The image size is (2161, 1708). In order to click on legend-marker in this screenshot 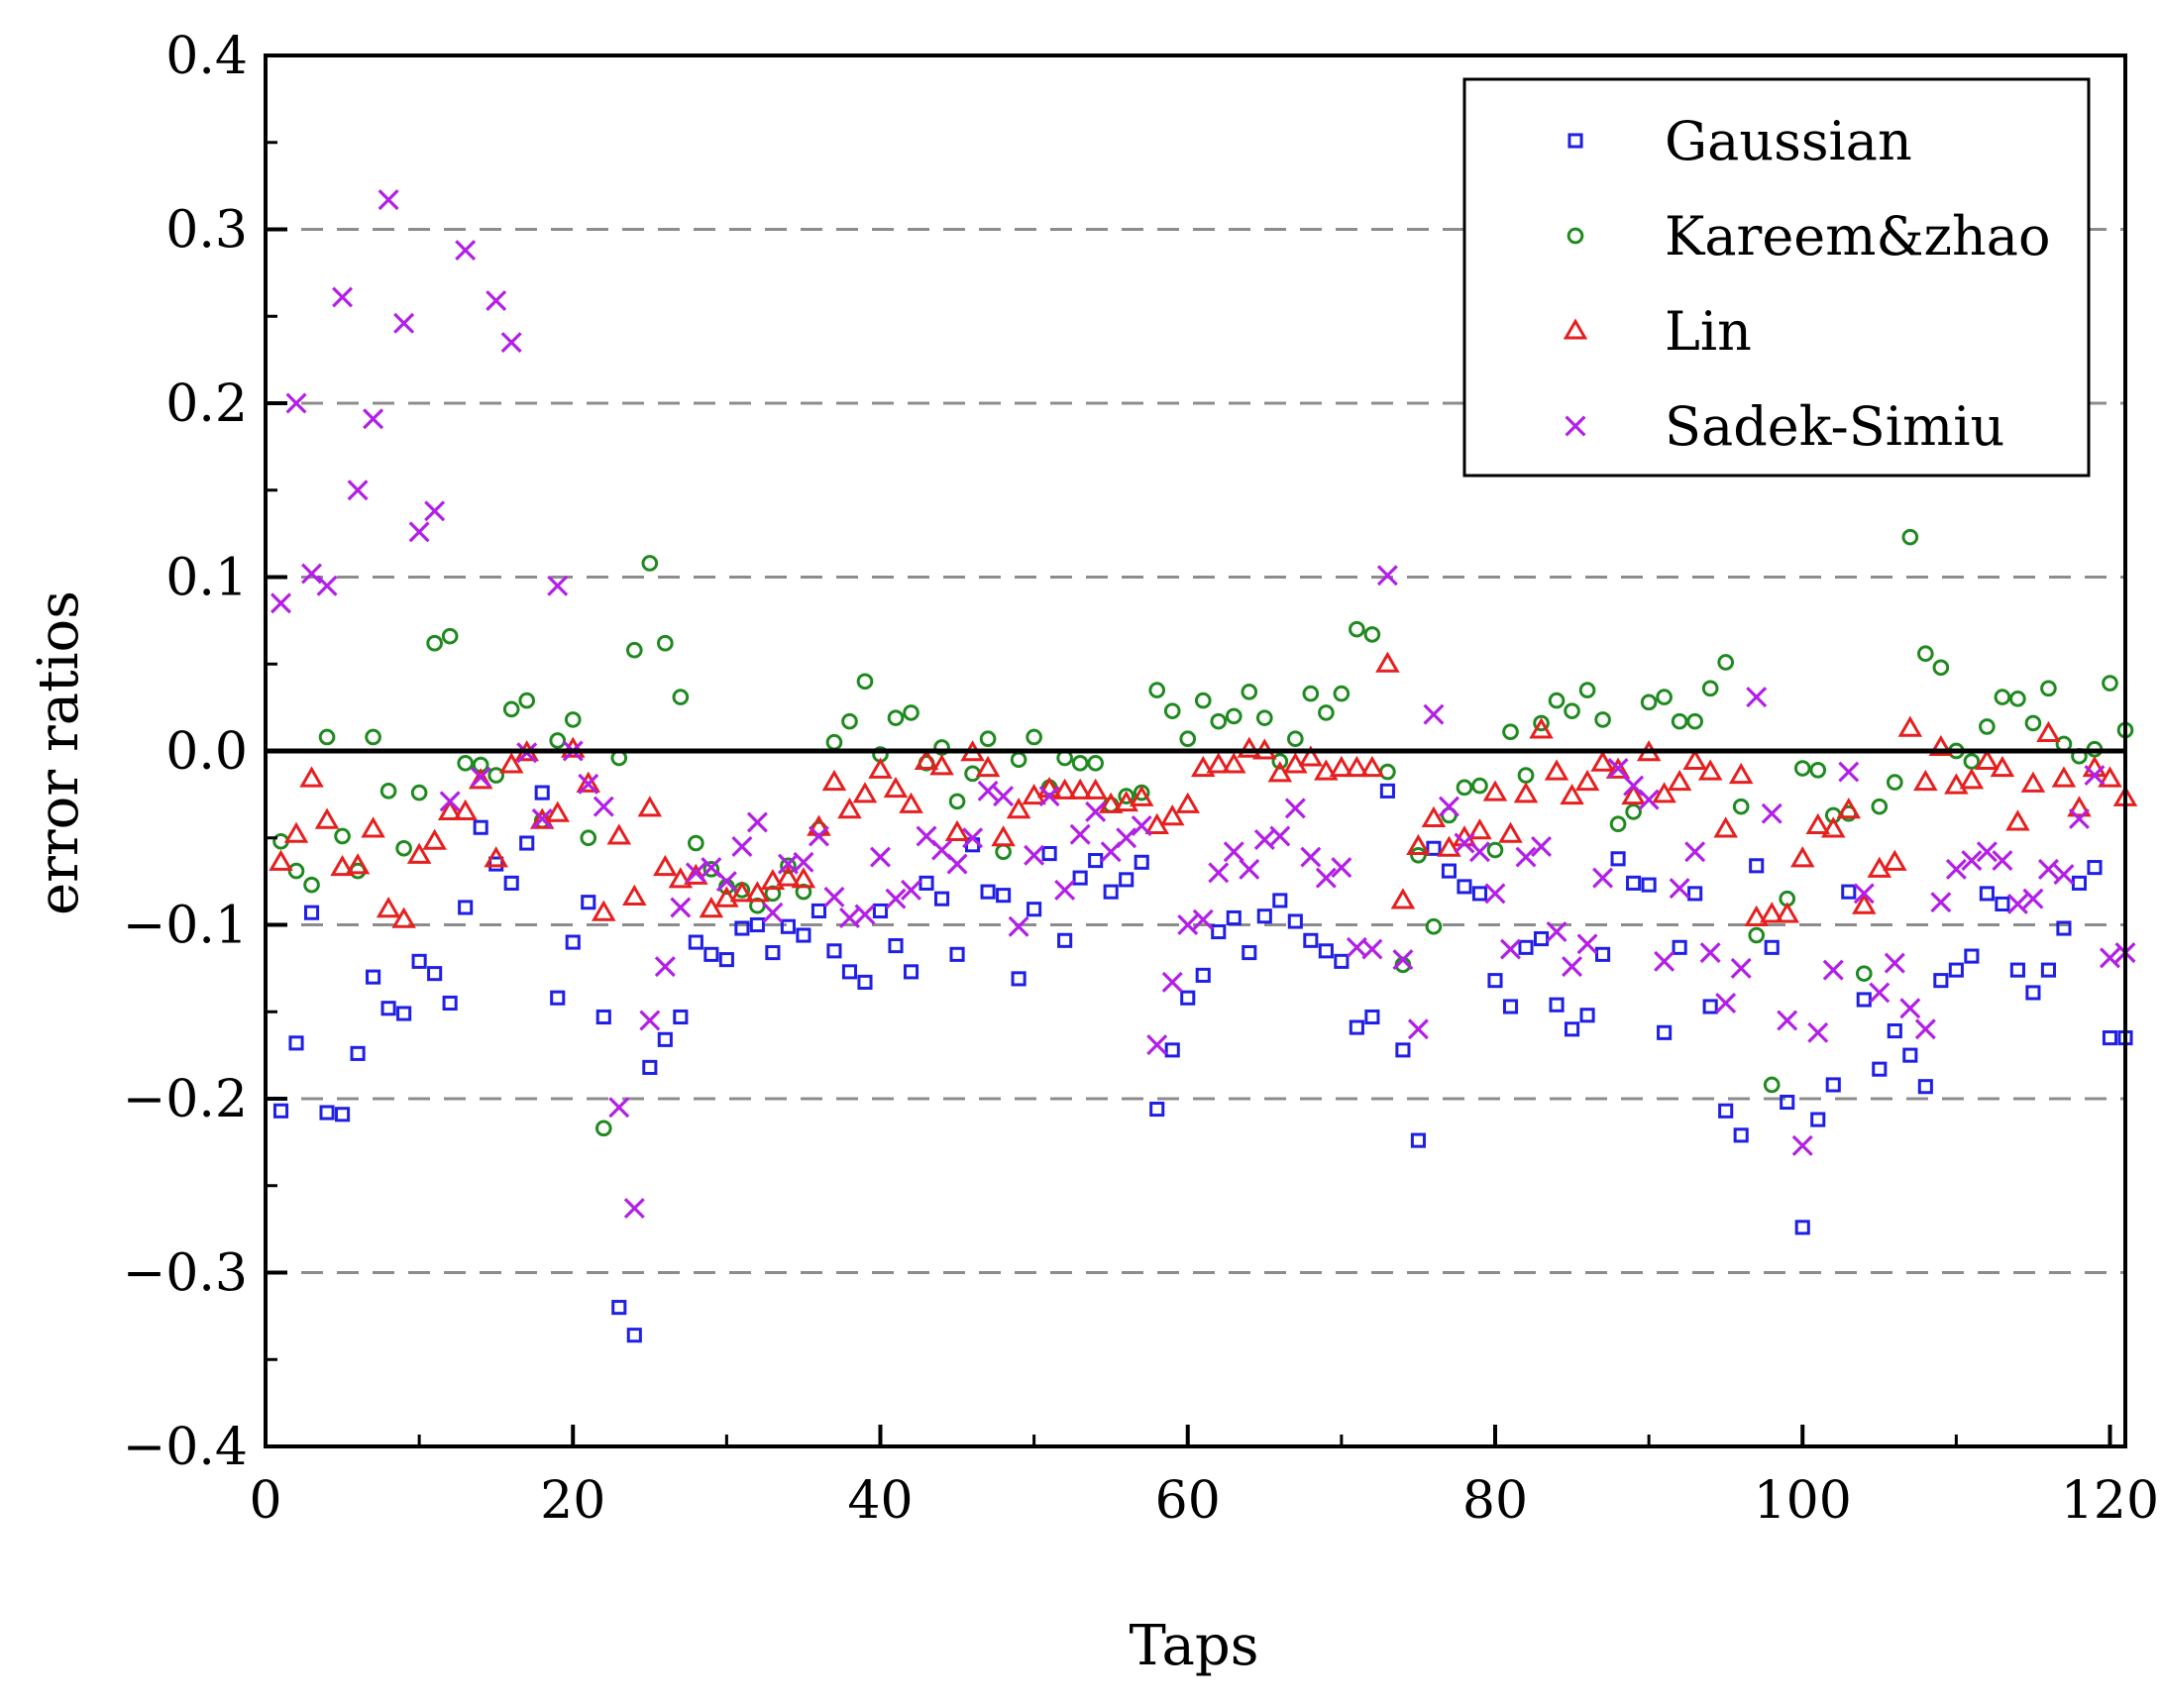, I will do `click(1575, 329)`.